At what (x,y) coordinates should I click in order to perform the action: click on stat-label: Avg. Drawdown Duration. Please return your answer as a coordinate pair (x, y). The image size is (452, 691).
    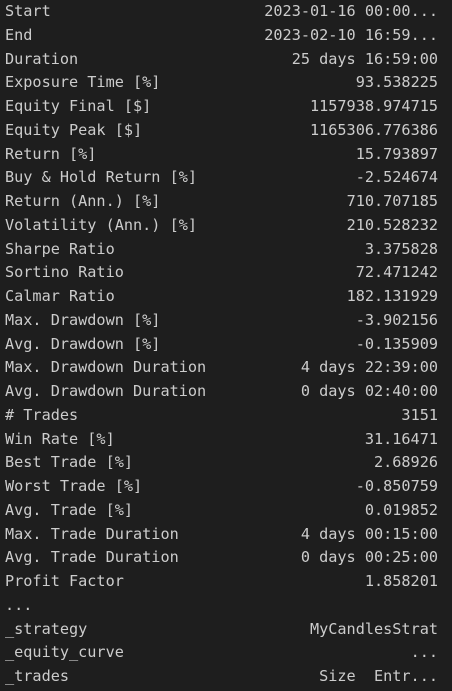
    Looking at the image, I should click on (106, 391).